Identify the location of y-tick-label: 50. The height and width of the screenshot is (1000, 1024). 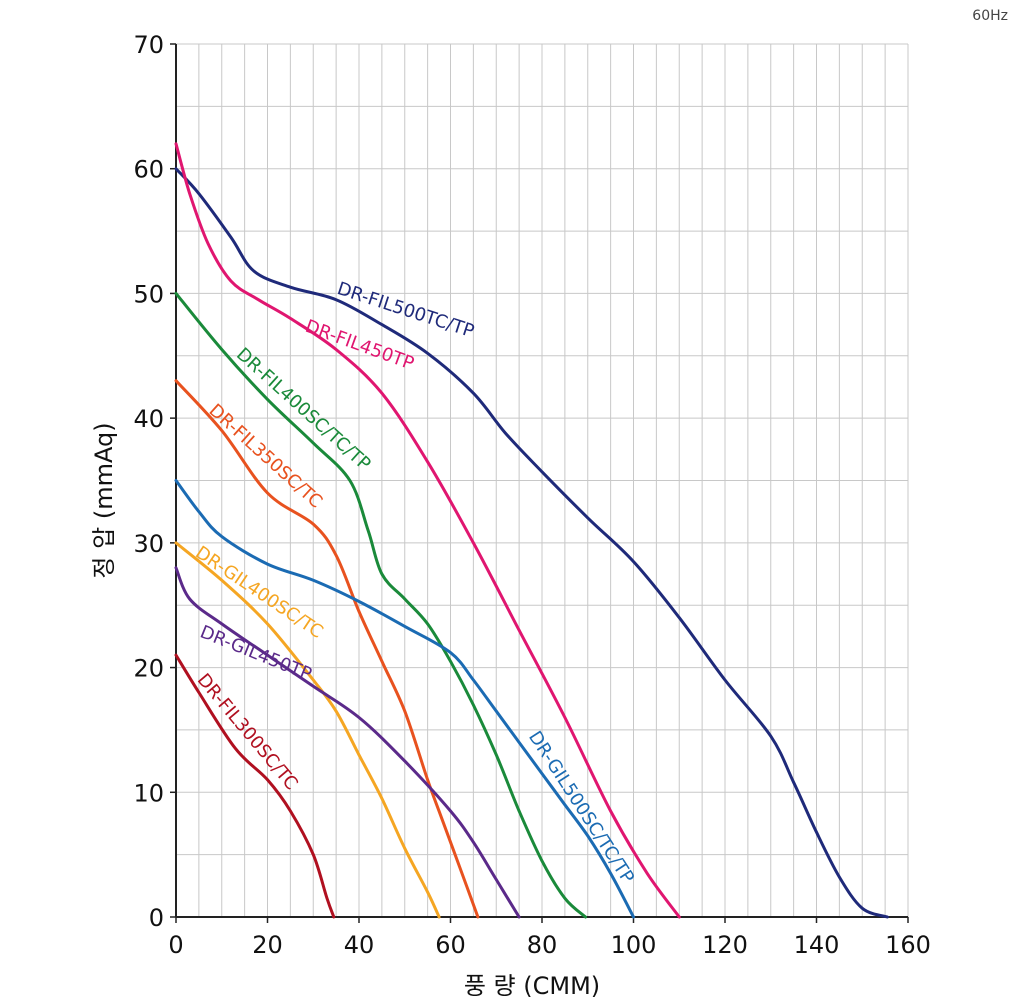
(148, 294).